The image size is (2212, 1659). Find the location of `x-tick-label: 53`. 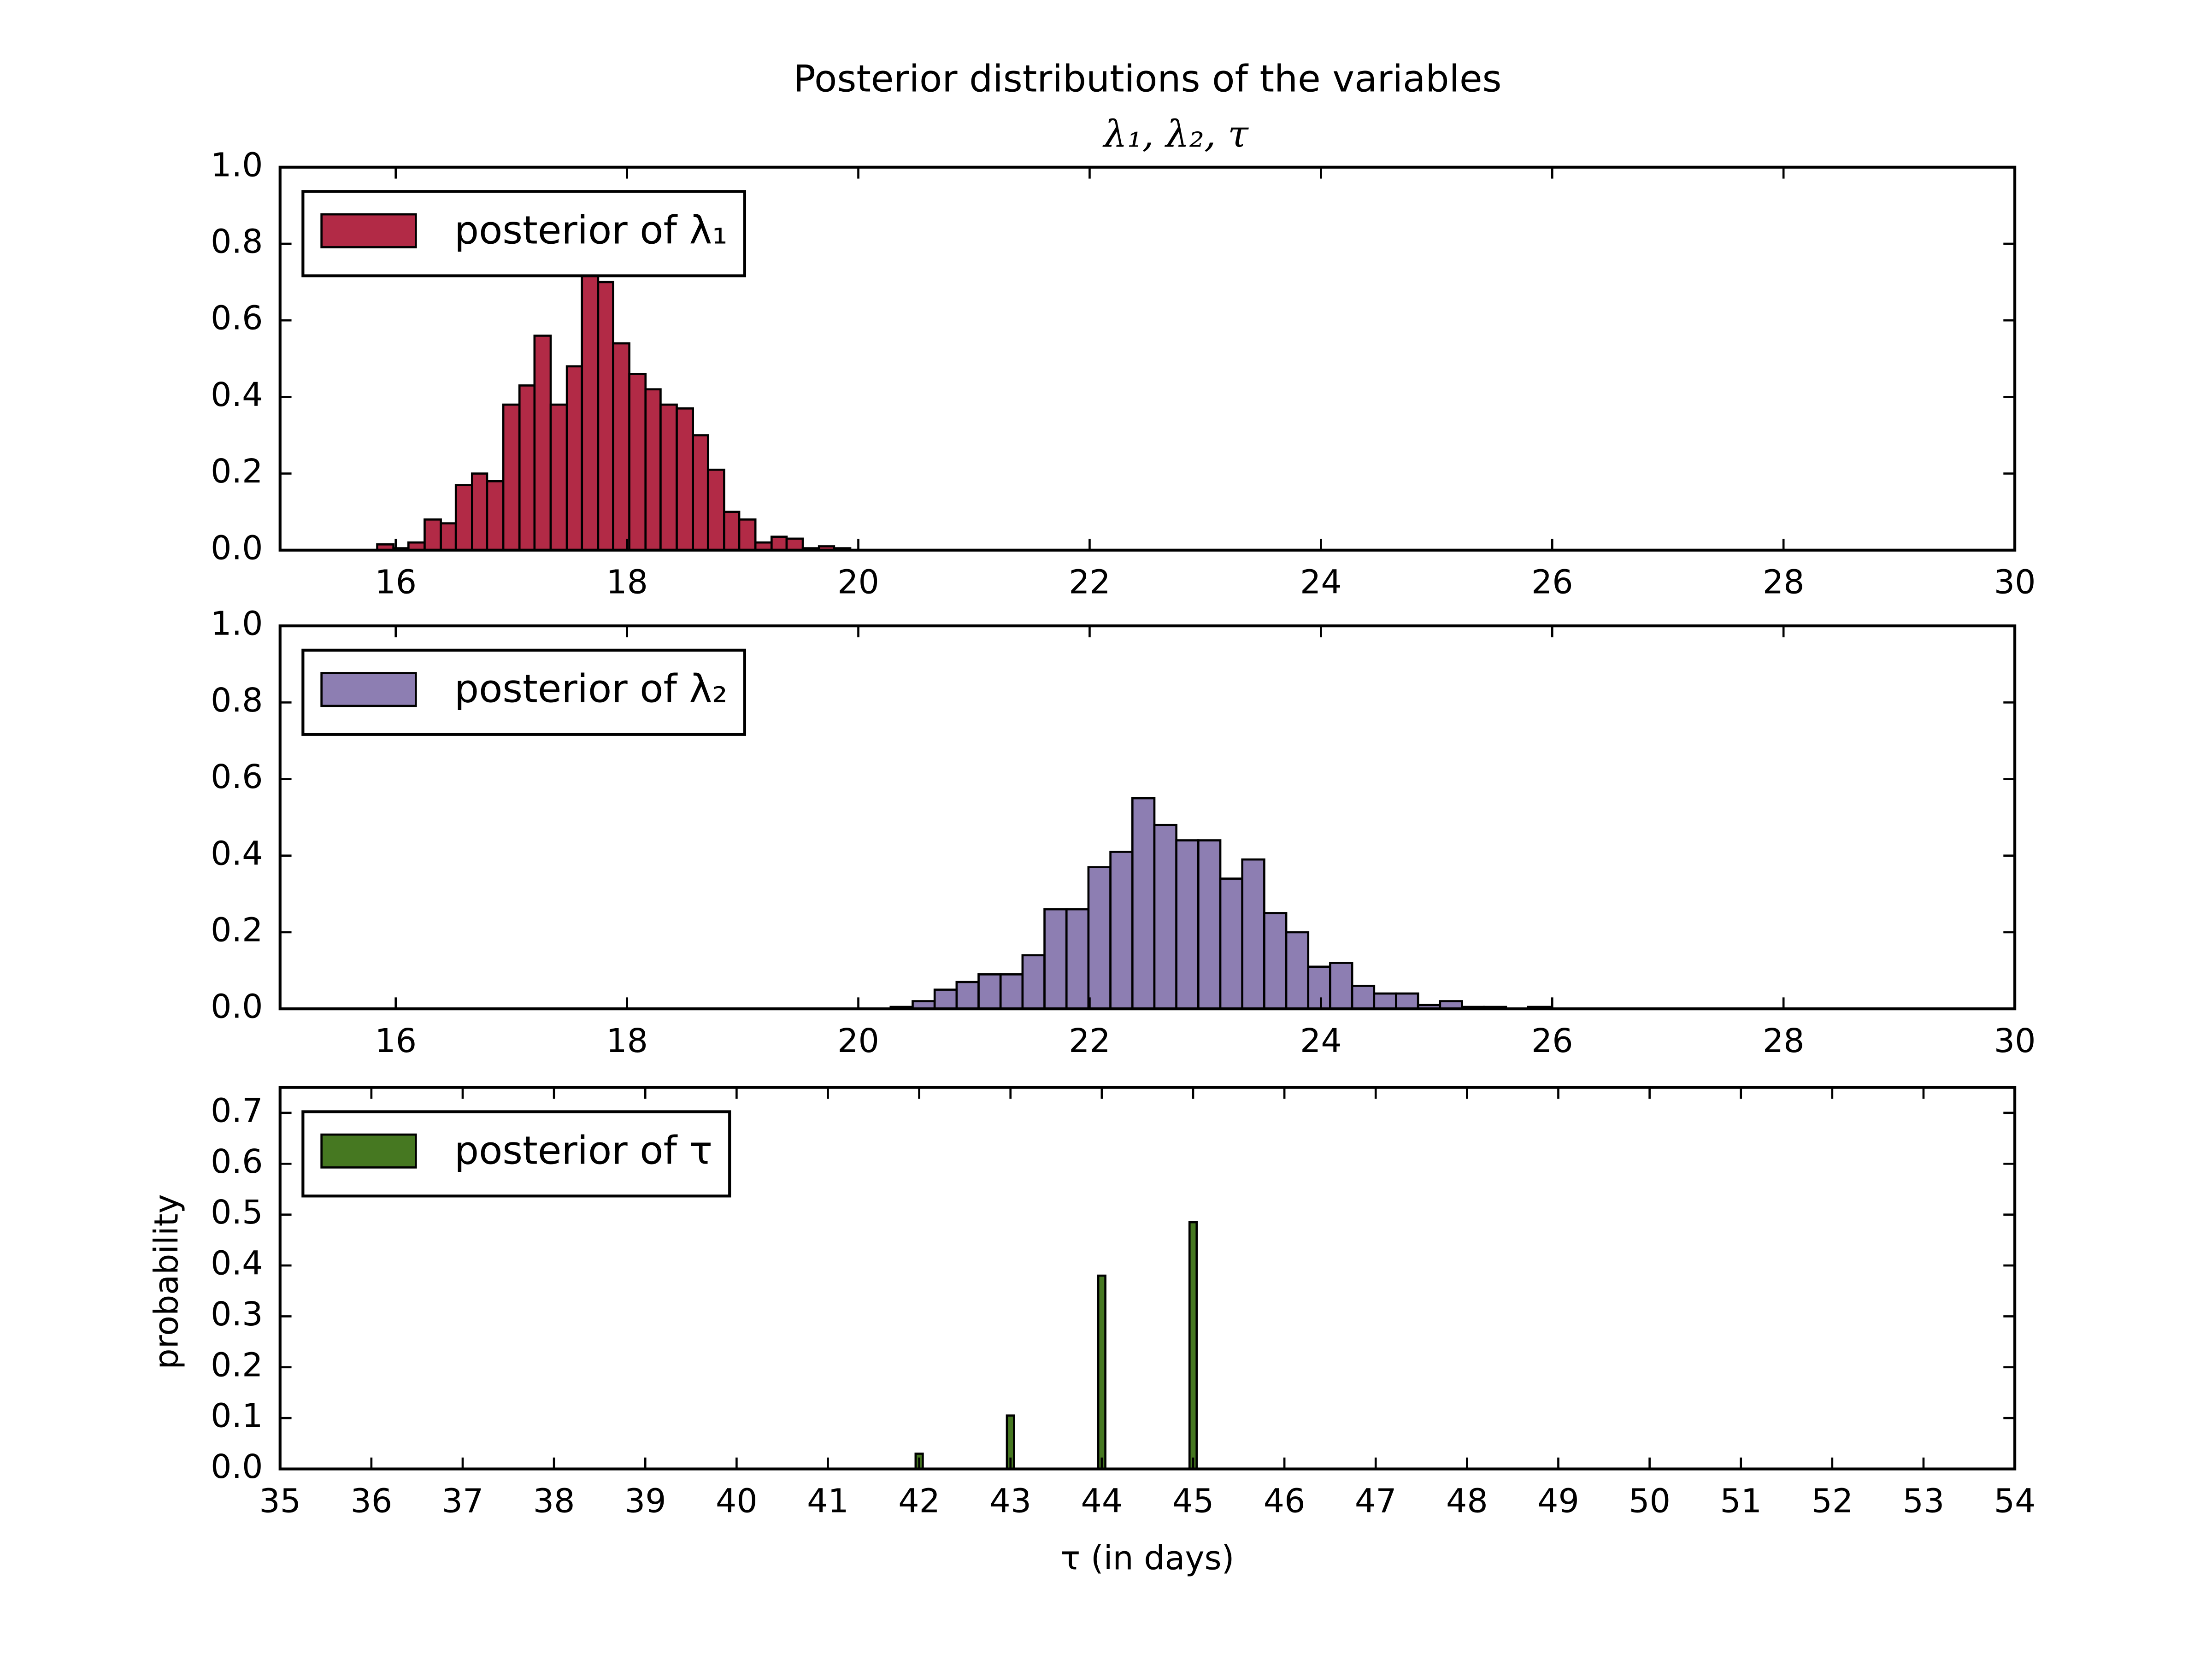

x-tick-label: 53 is located at coordinates (1924, 1501).